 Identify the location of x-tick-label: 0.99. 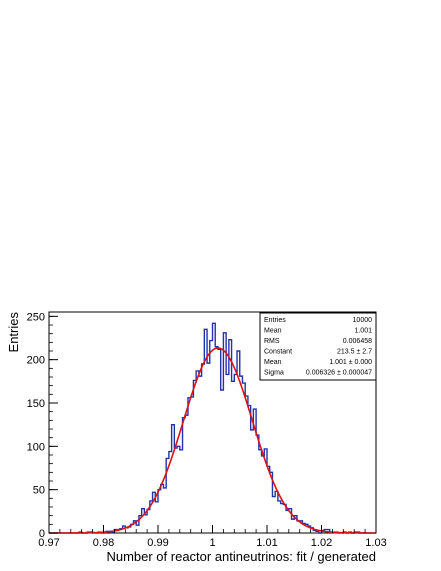
(157, 543).